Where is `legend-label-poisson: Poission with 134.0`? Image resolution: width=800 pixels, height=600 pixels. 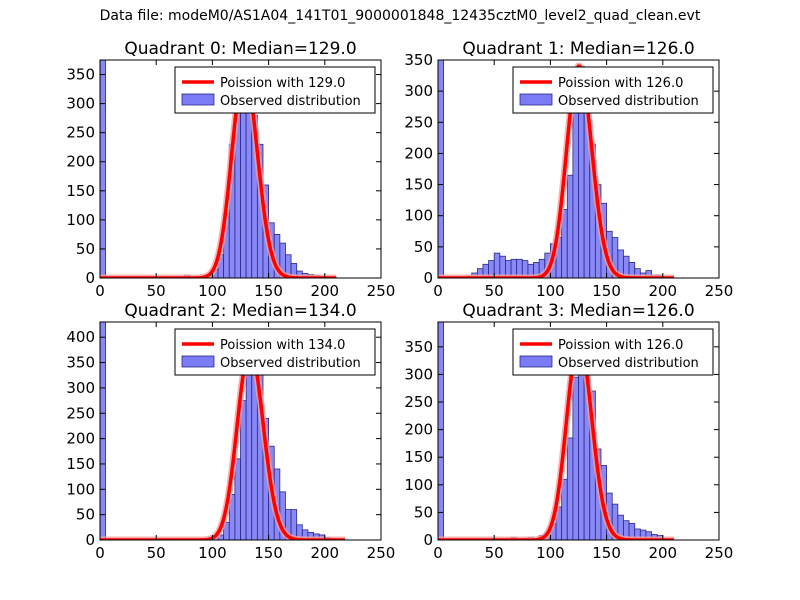
legend-label-poisson: Poission with 134.0 is located at coordinates (282, 345).